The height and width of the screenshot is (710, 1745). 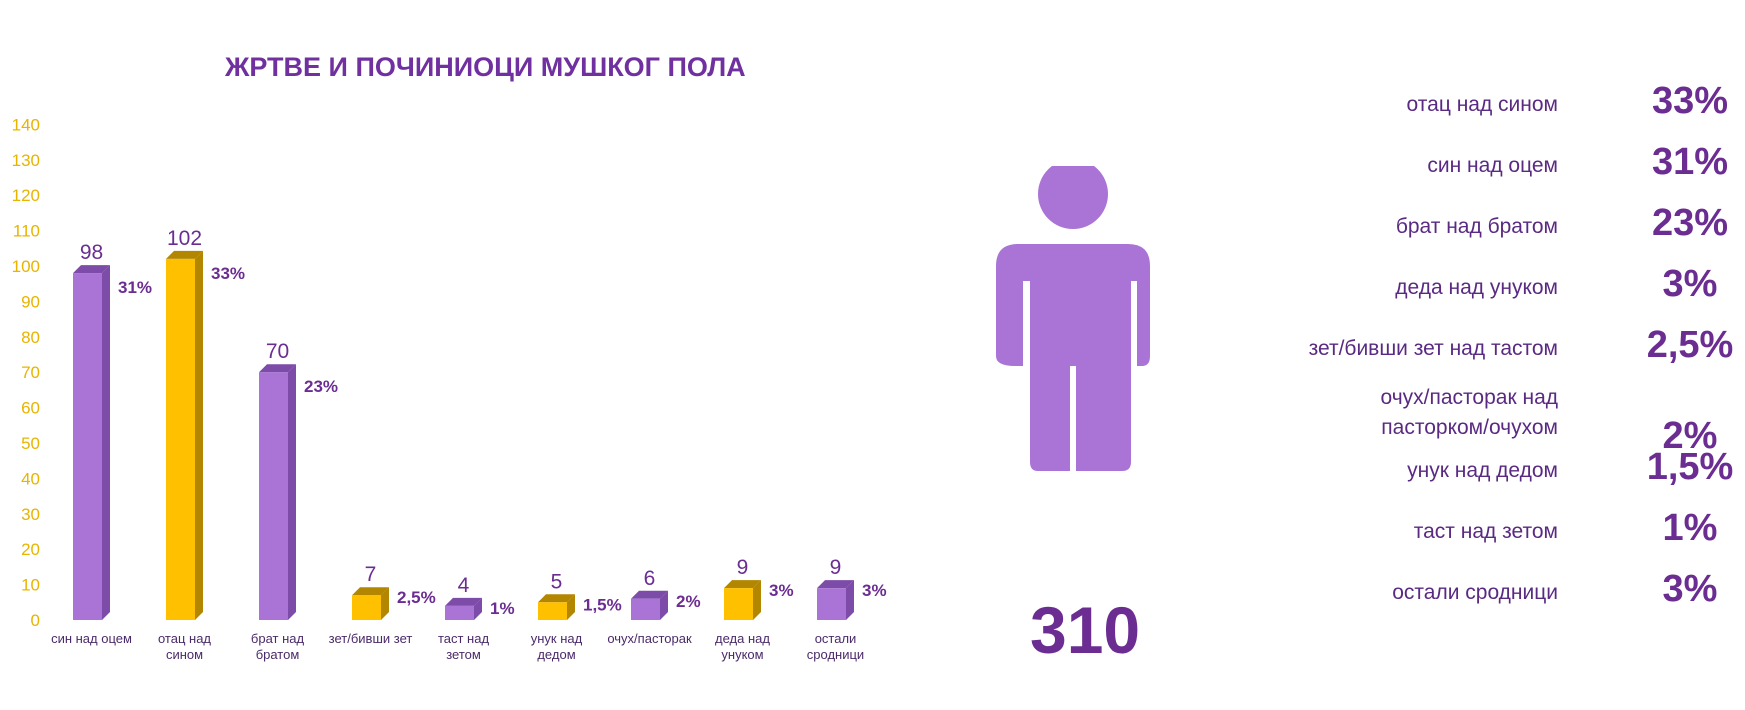 I want to click on x-category-label: отац над, so click(x=184, y=638).